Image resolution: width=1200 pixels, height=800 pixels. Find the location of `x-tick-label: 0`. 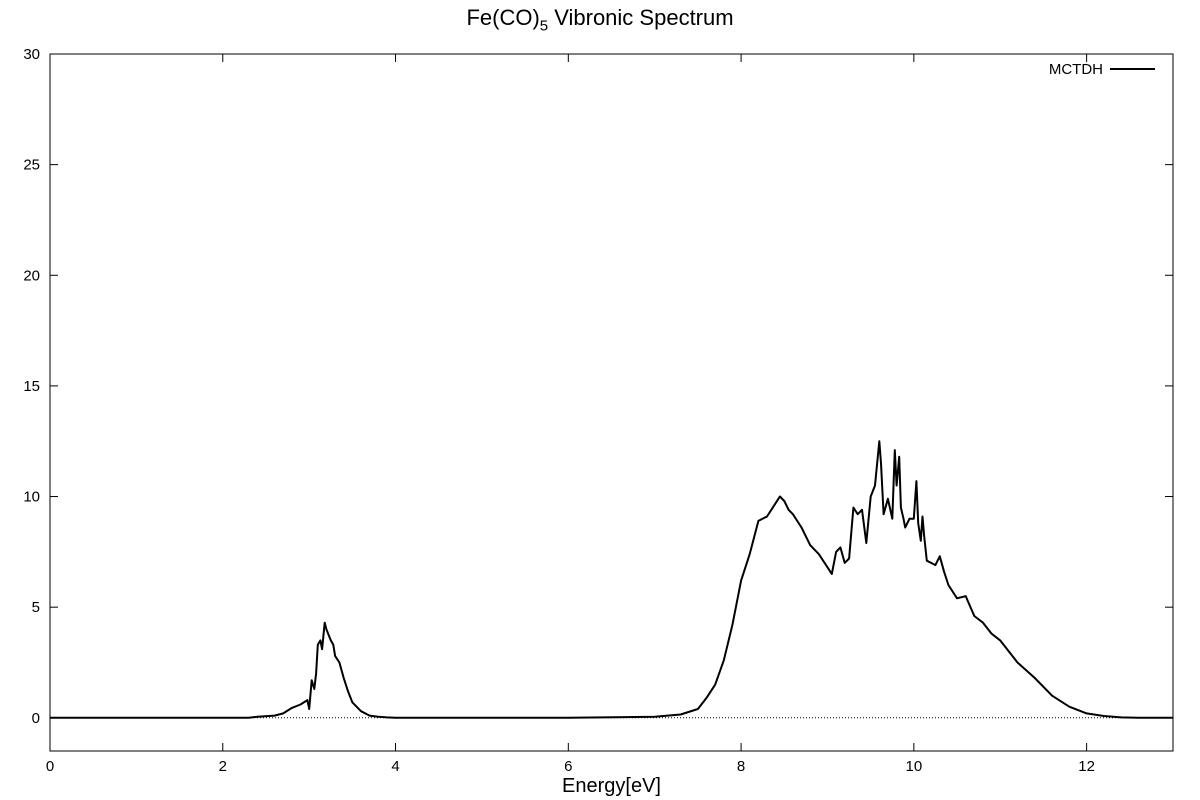

x-tick-label: 0 is located at coordinates (50, 766).